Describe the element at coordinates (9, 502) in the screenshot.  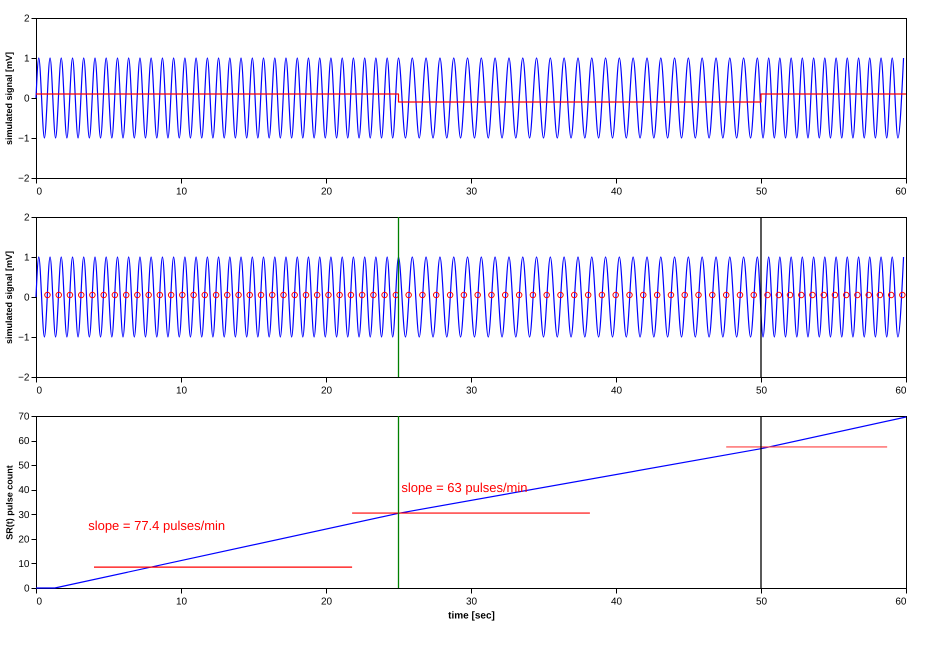
I see `y-axis-title: SR(t) pulse count` at that location.